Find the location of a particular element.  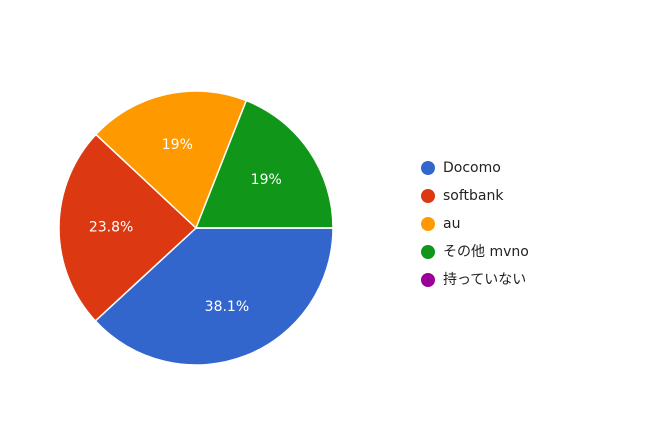

slice-label: 38.1% is located at coordinates (227, 307).